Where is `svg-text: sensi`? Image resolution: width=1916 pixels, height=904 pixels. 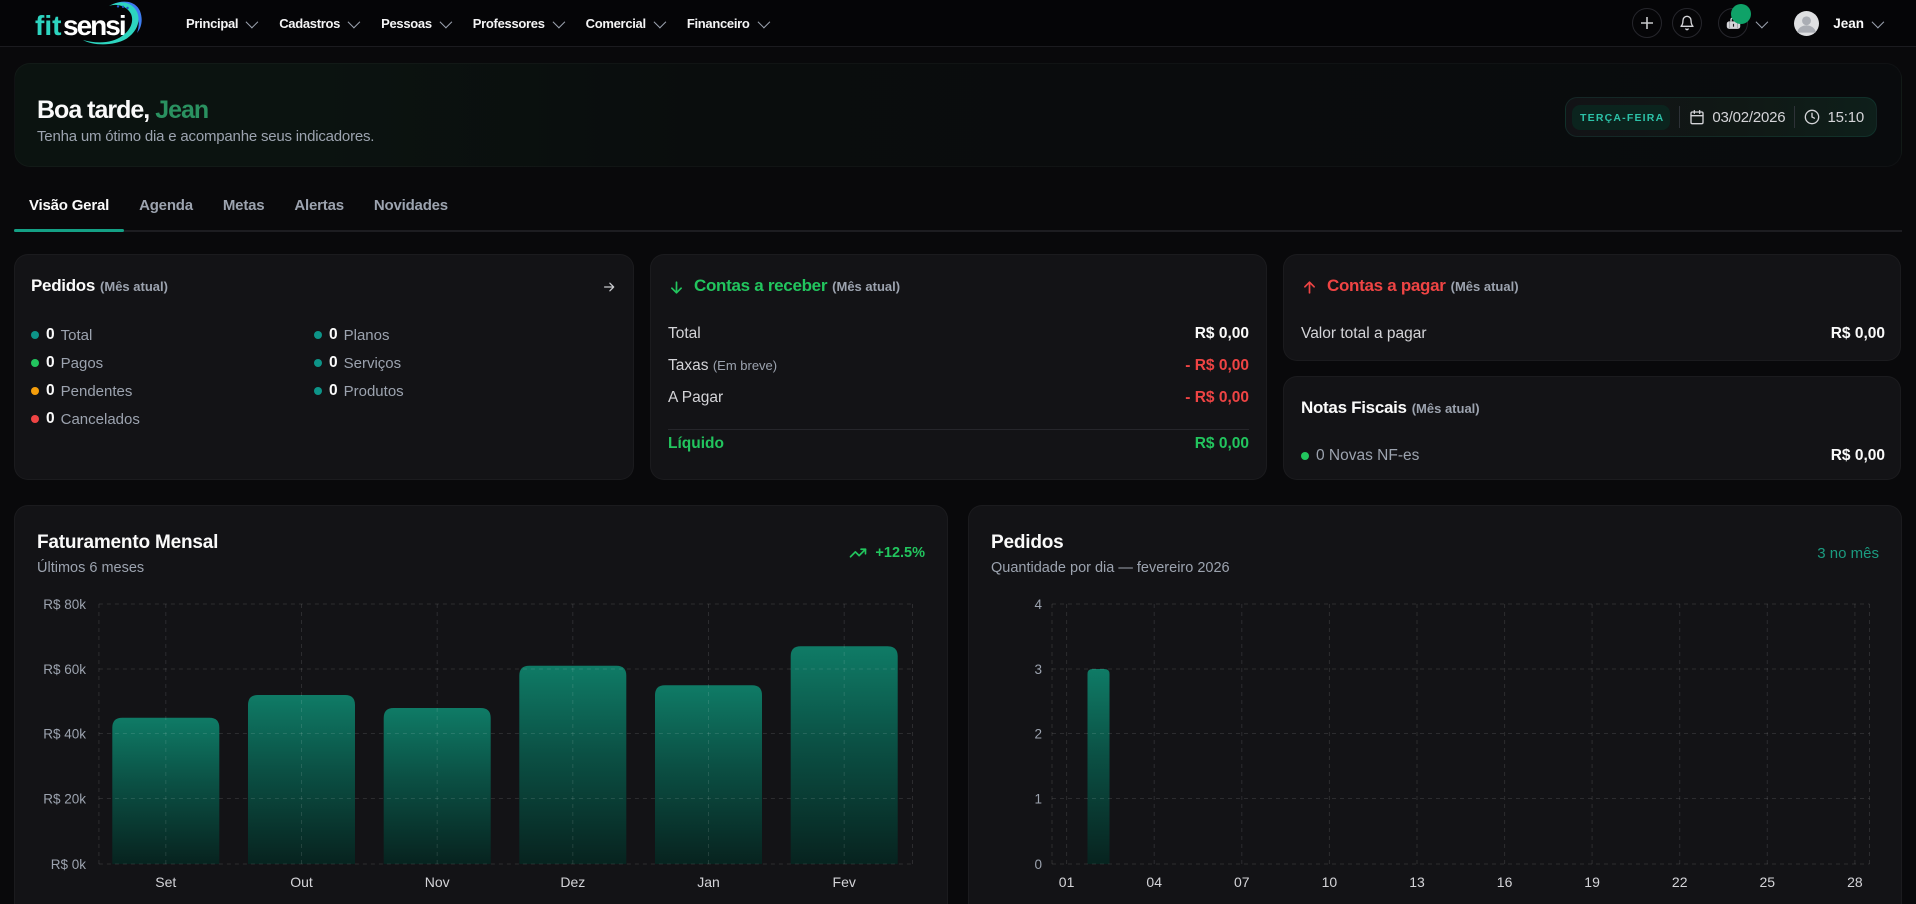
svg-text: sensi is located at coordinates (94, 25).